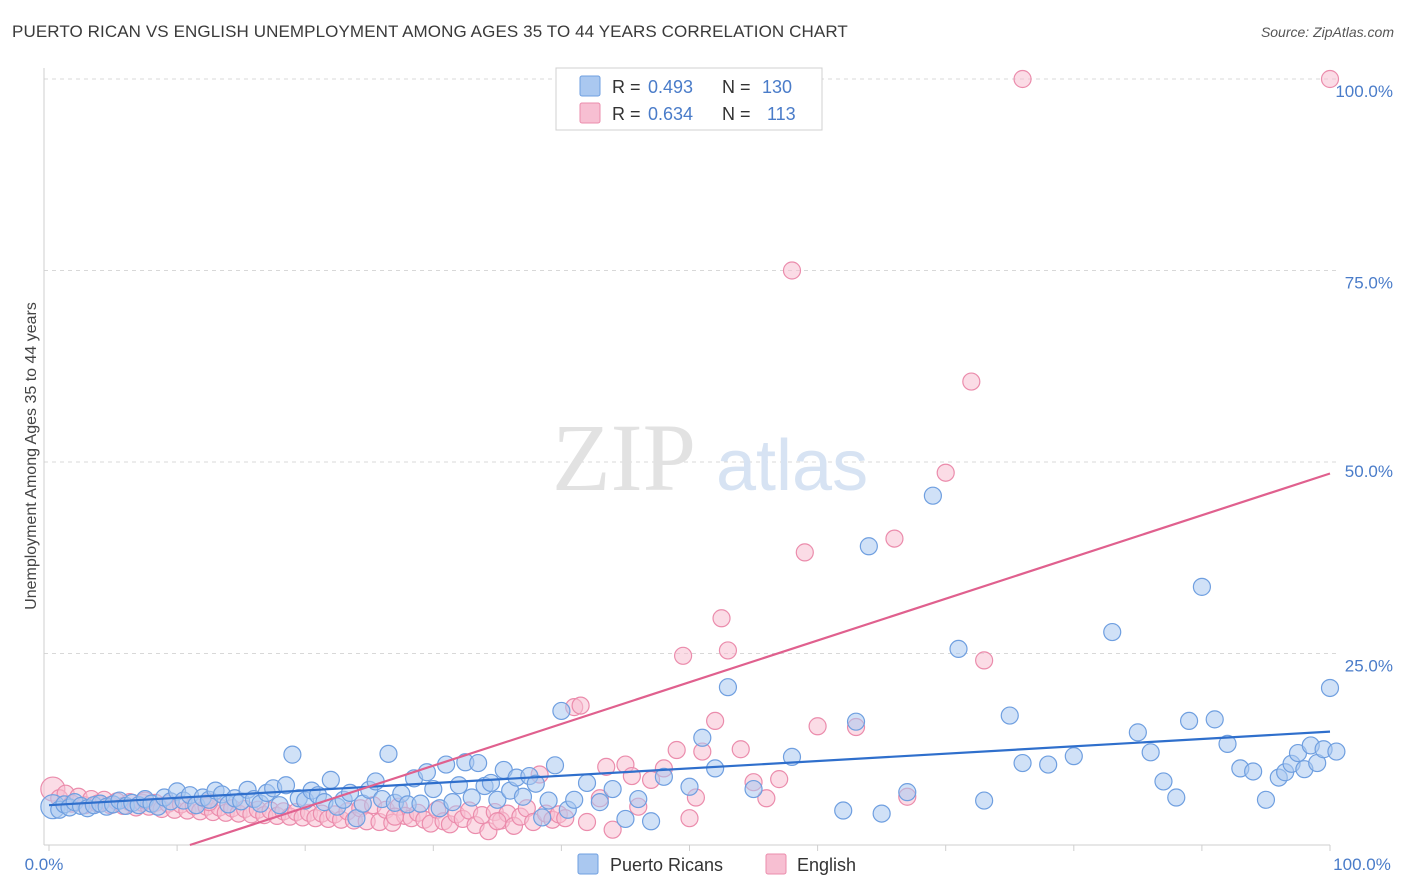 This screenshot has height=892, width=1406. Describe the element at coordinates (626, 87) in the screenshot. I see `legend-r-label-1: R =` at that location.